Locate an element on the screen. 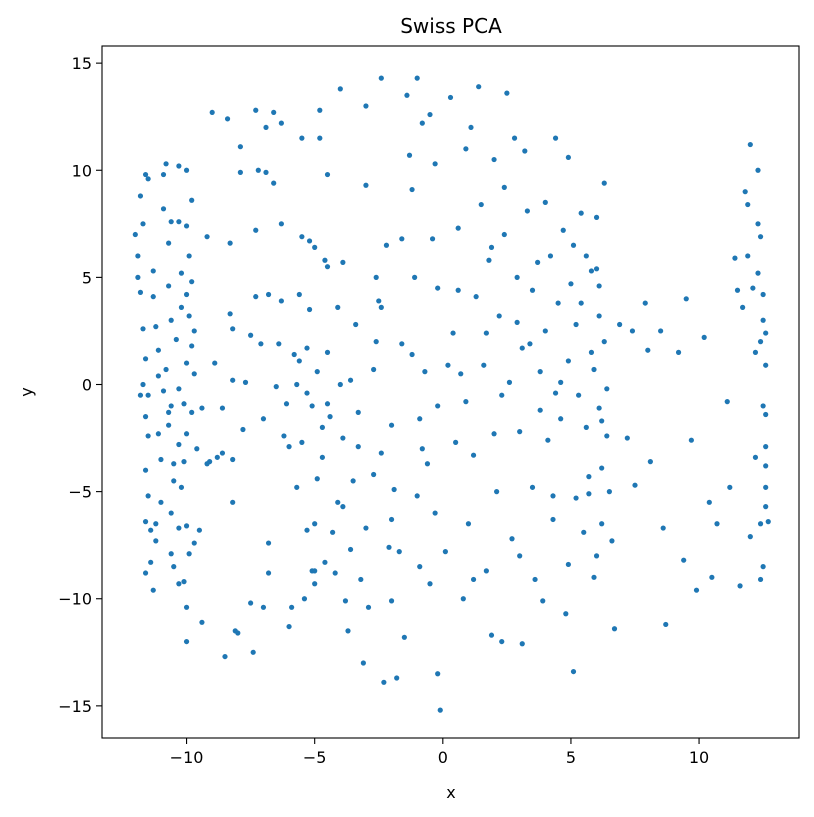 The height and width of the screenshot is (817, 814). x-axis-ticks: −10 −5 0 5 10 is located at coordinates (439, 752).